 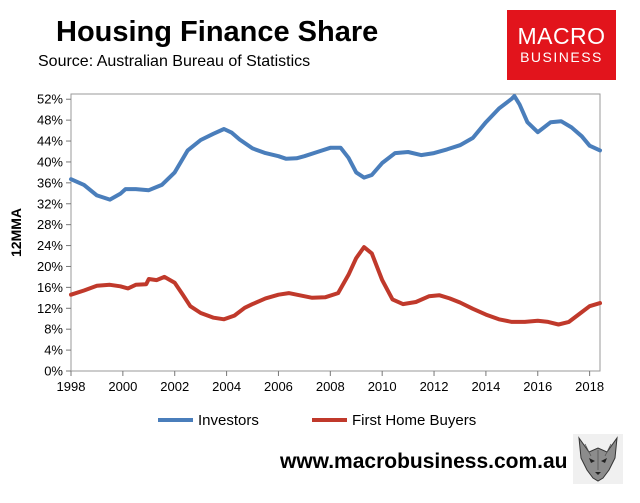 What do you see at coordinates (174, 386) in the screenshot?
I see `x-tick-label: 2002` at bounding box center [174, 386].